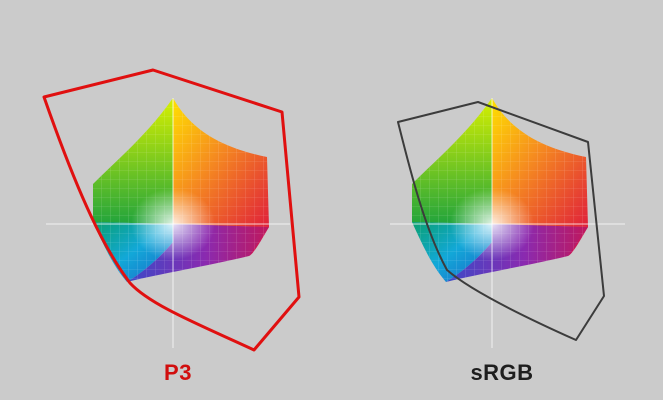 The height and width of the screenshot is (400, 663). Describe the element at coordinates (178, 372) in the screenshot. I see `p3-label: P3` at that location.